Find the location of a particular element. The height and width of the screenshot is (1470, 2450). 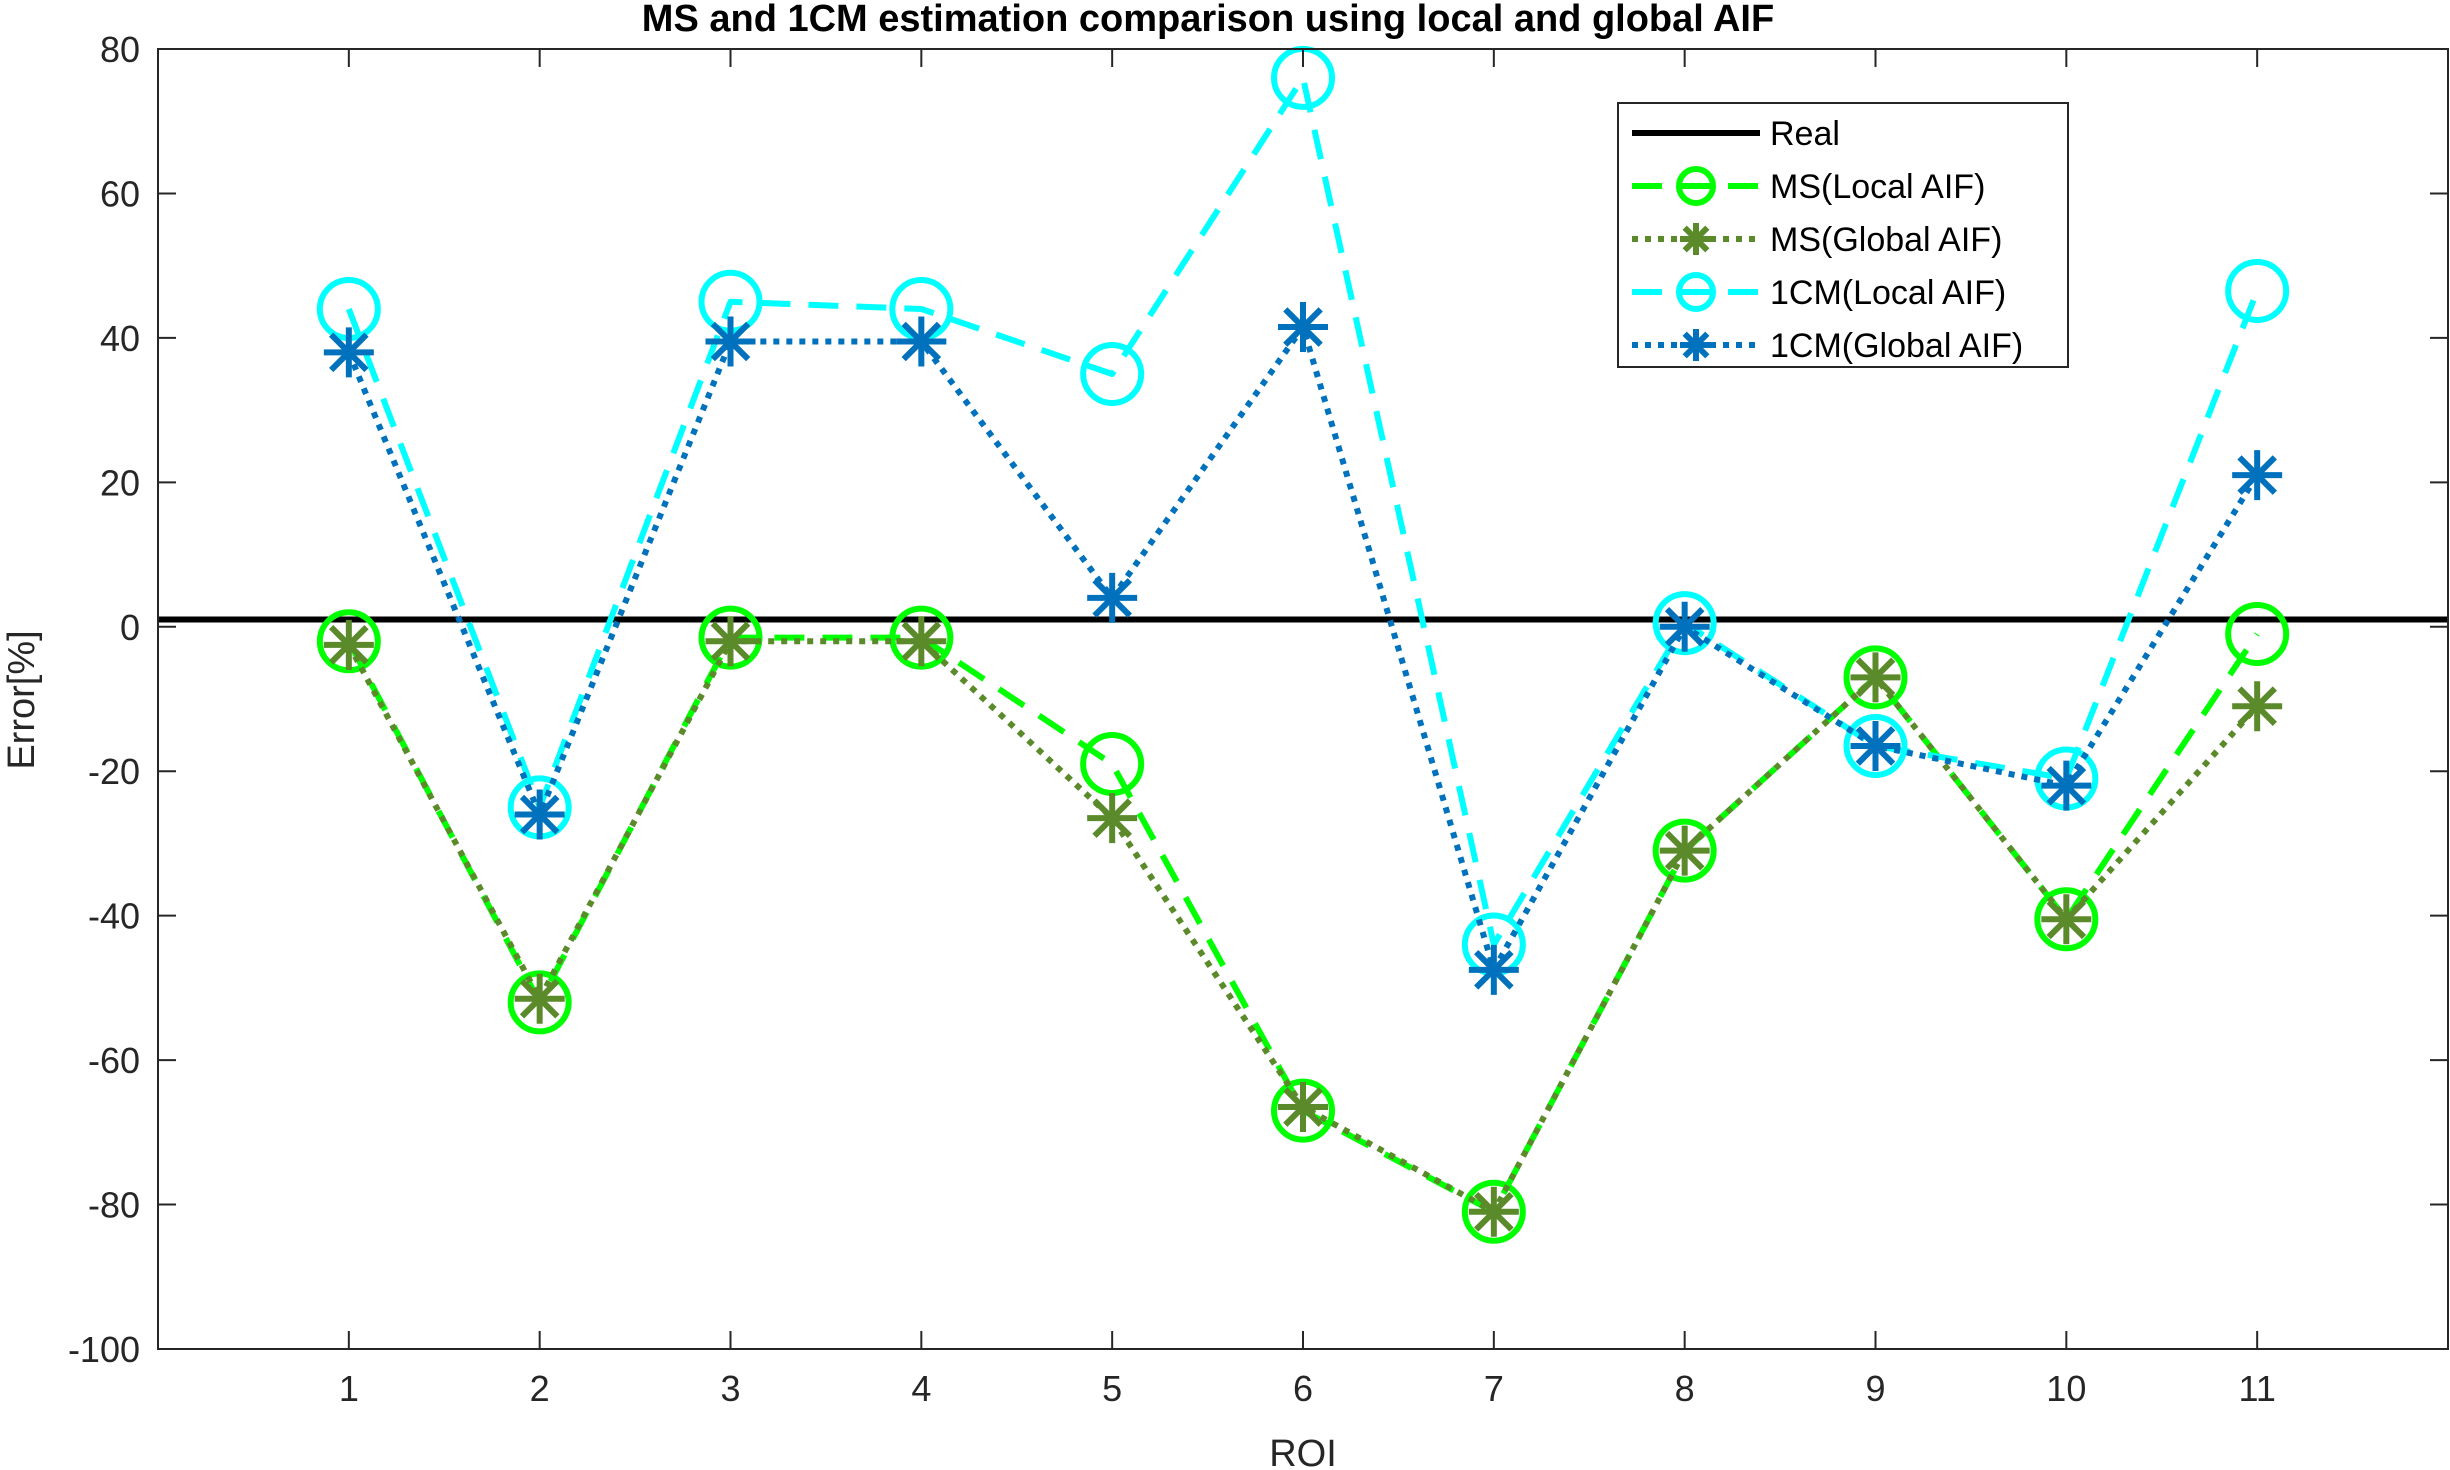

legend-entry-1cm-global-aif: 1CM(Global AIF) is located at coordinates (1827, 346).